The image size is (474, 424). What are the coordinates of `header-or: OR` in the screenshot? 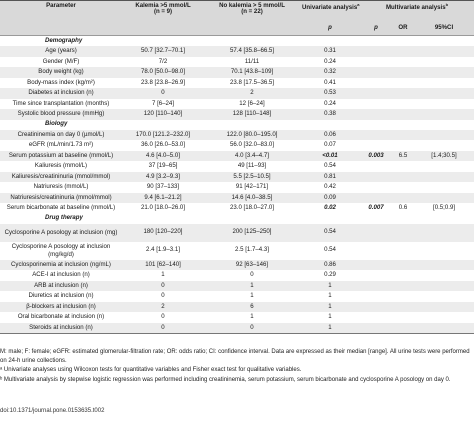 It's located at (403, 29).